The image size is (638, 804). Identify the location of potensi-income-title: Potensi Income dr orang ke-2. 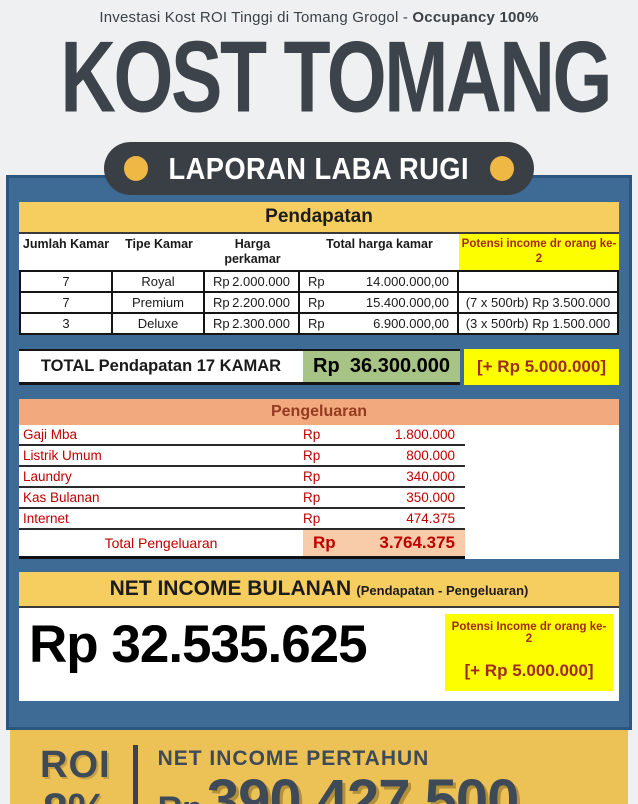
(529, 633).